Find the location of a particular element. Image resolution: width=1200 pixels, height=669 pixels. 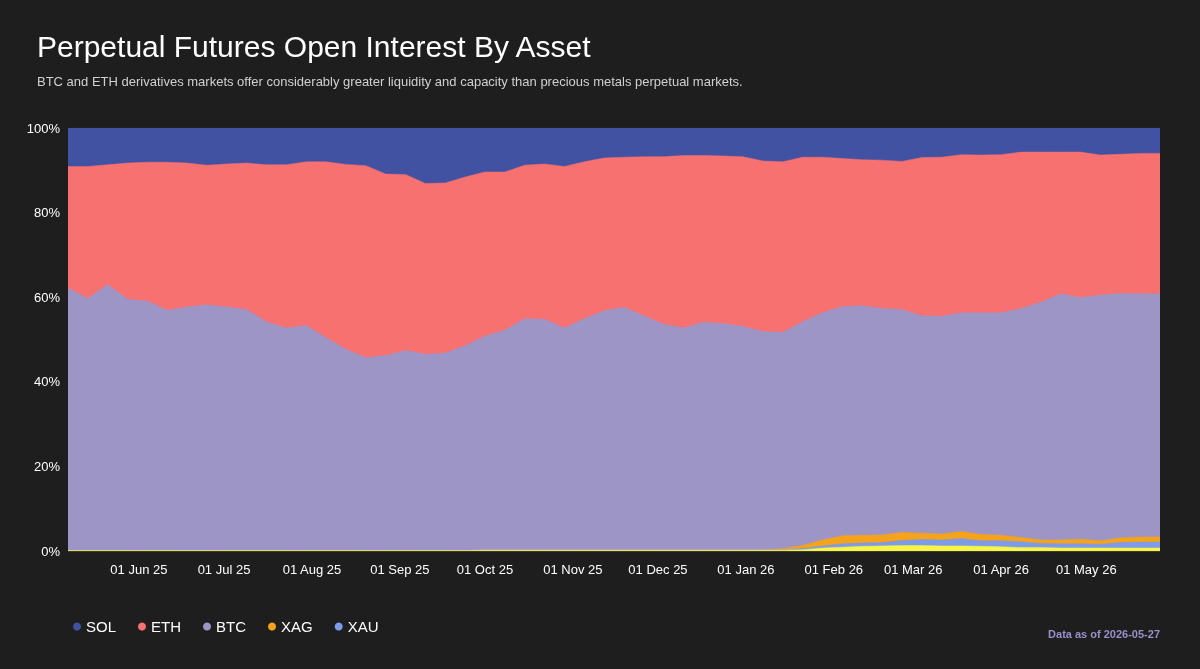

y-tick-label: 80% is located at coordinates (47, 213).